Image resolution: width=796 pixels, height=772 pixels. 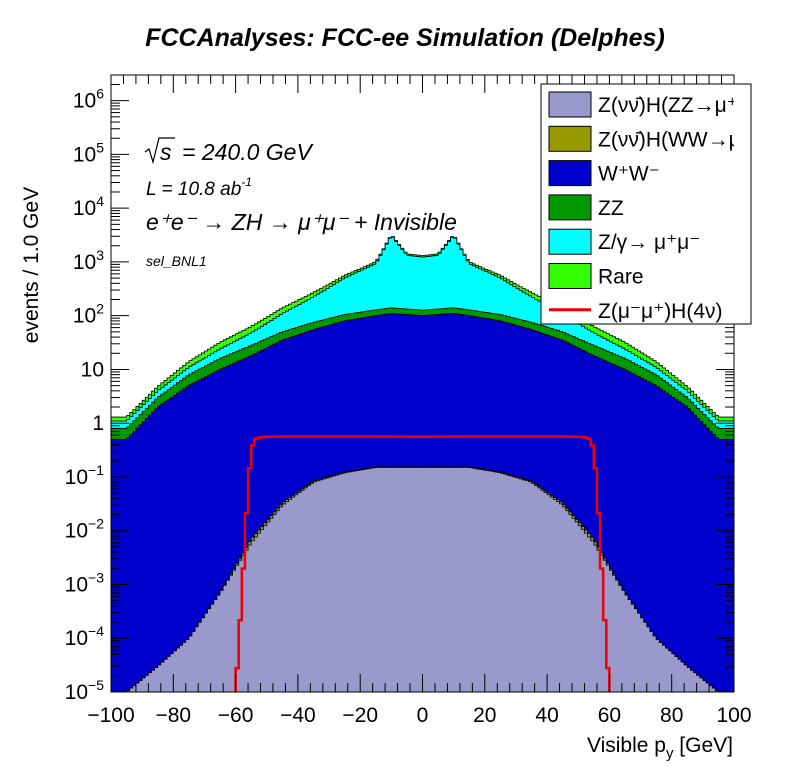 What do you see at coordinates (173, 715) in the screenshot?
I see `x-tick-label: −80` at bounding box center [173, 715].